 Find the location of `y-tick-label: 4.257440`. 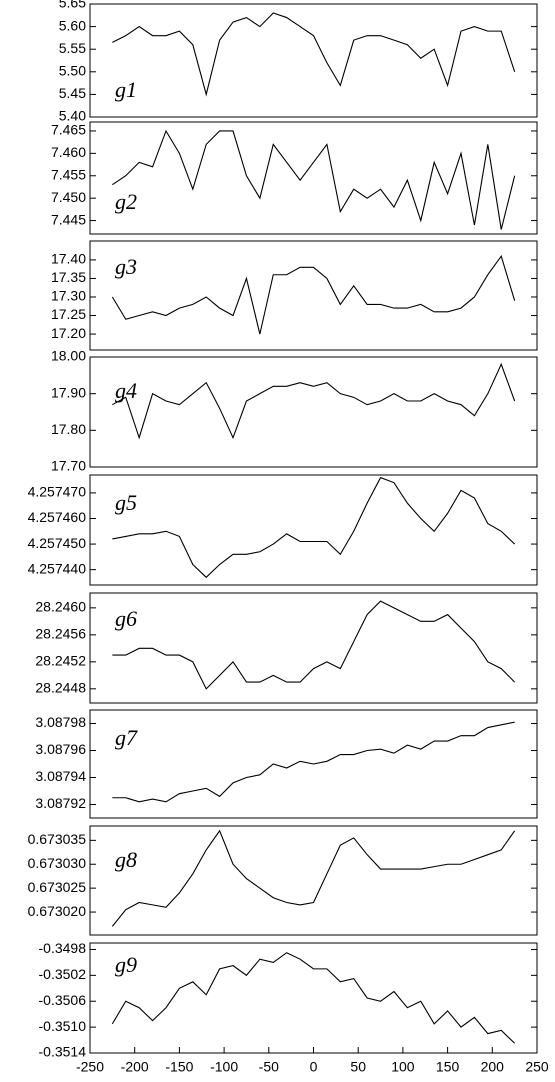

y-tick-label: 4.257440 is located at coordinates (57, 568).